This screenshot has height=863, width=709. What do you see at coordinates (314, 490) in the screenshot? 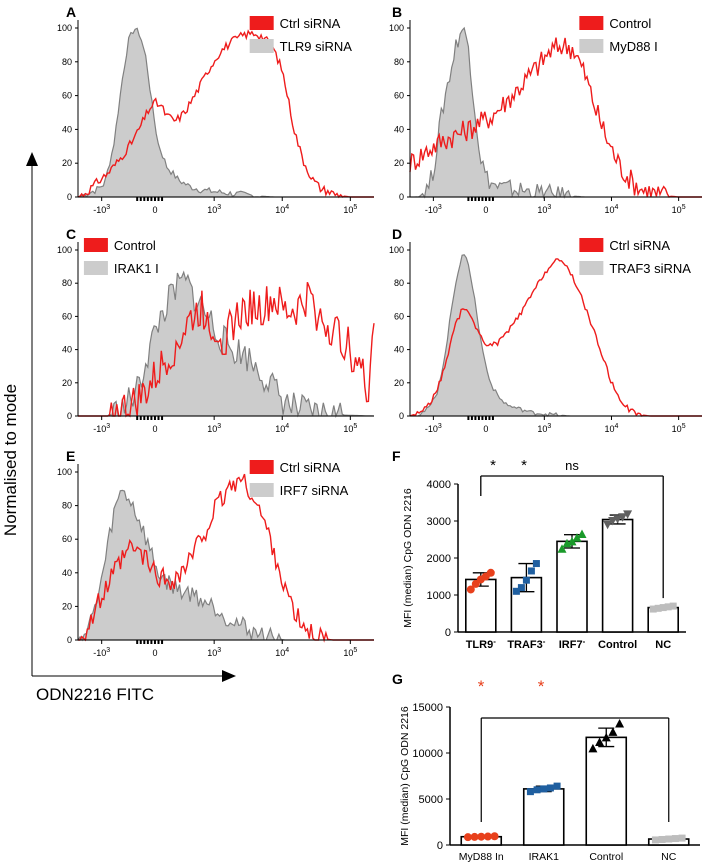
I see `panel-e-legend-label: IRF7 siRNA` at bounding box center [314, 490].